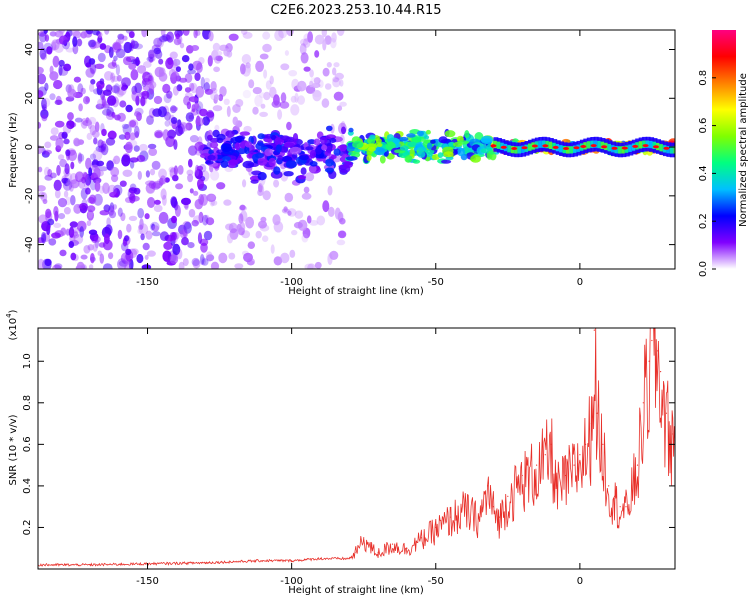  Describe the element at coordinates (743, 150) in the screenshot. I see `colorbar-label: Normalized spectral amplitude` at that location.